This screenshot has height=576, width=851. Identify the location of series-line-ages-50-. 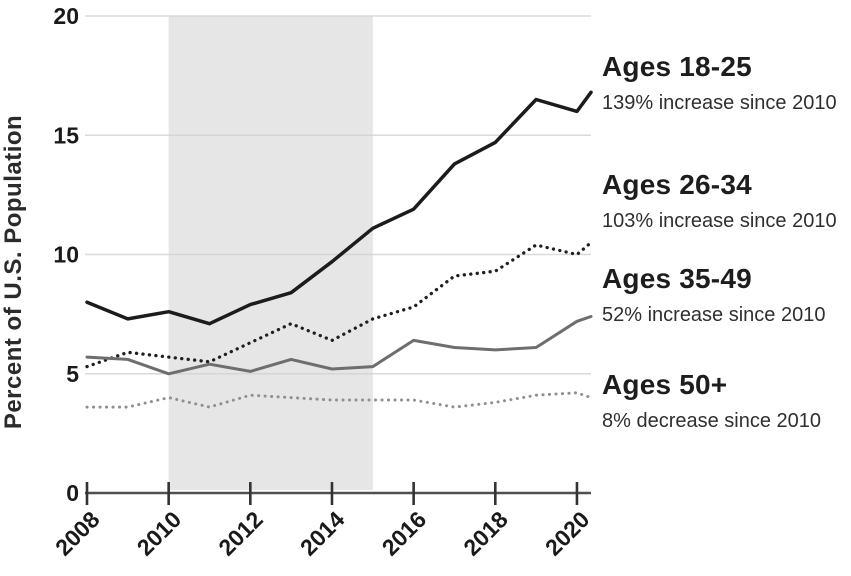
(339, 400).